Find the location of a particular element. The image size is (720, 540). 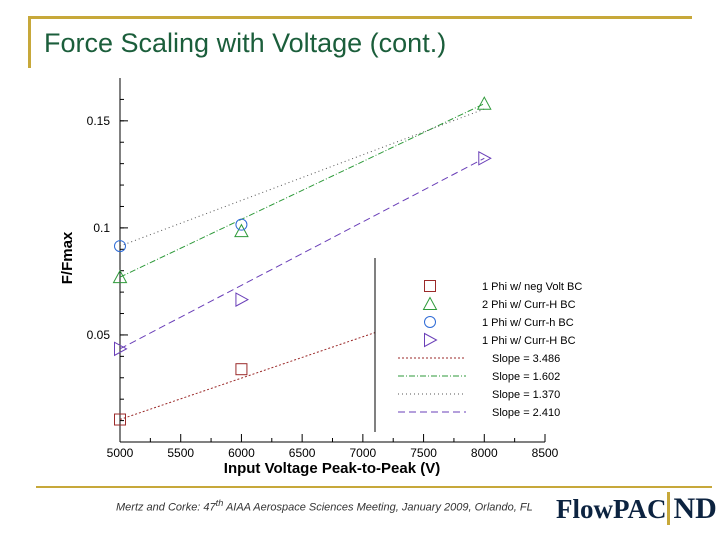

x-tick-label: 6500 is located at coordinates (302, 453).